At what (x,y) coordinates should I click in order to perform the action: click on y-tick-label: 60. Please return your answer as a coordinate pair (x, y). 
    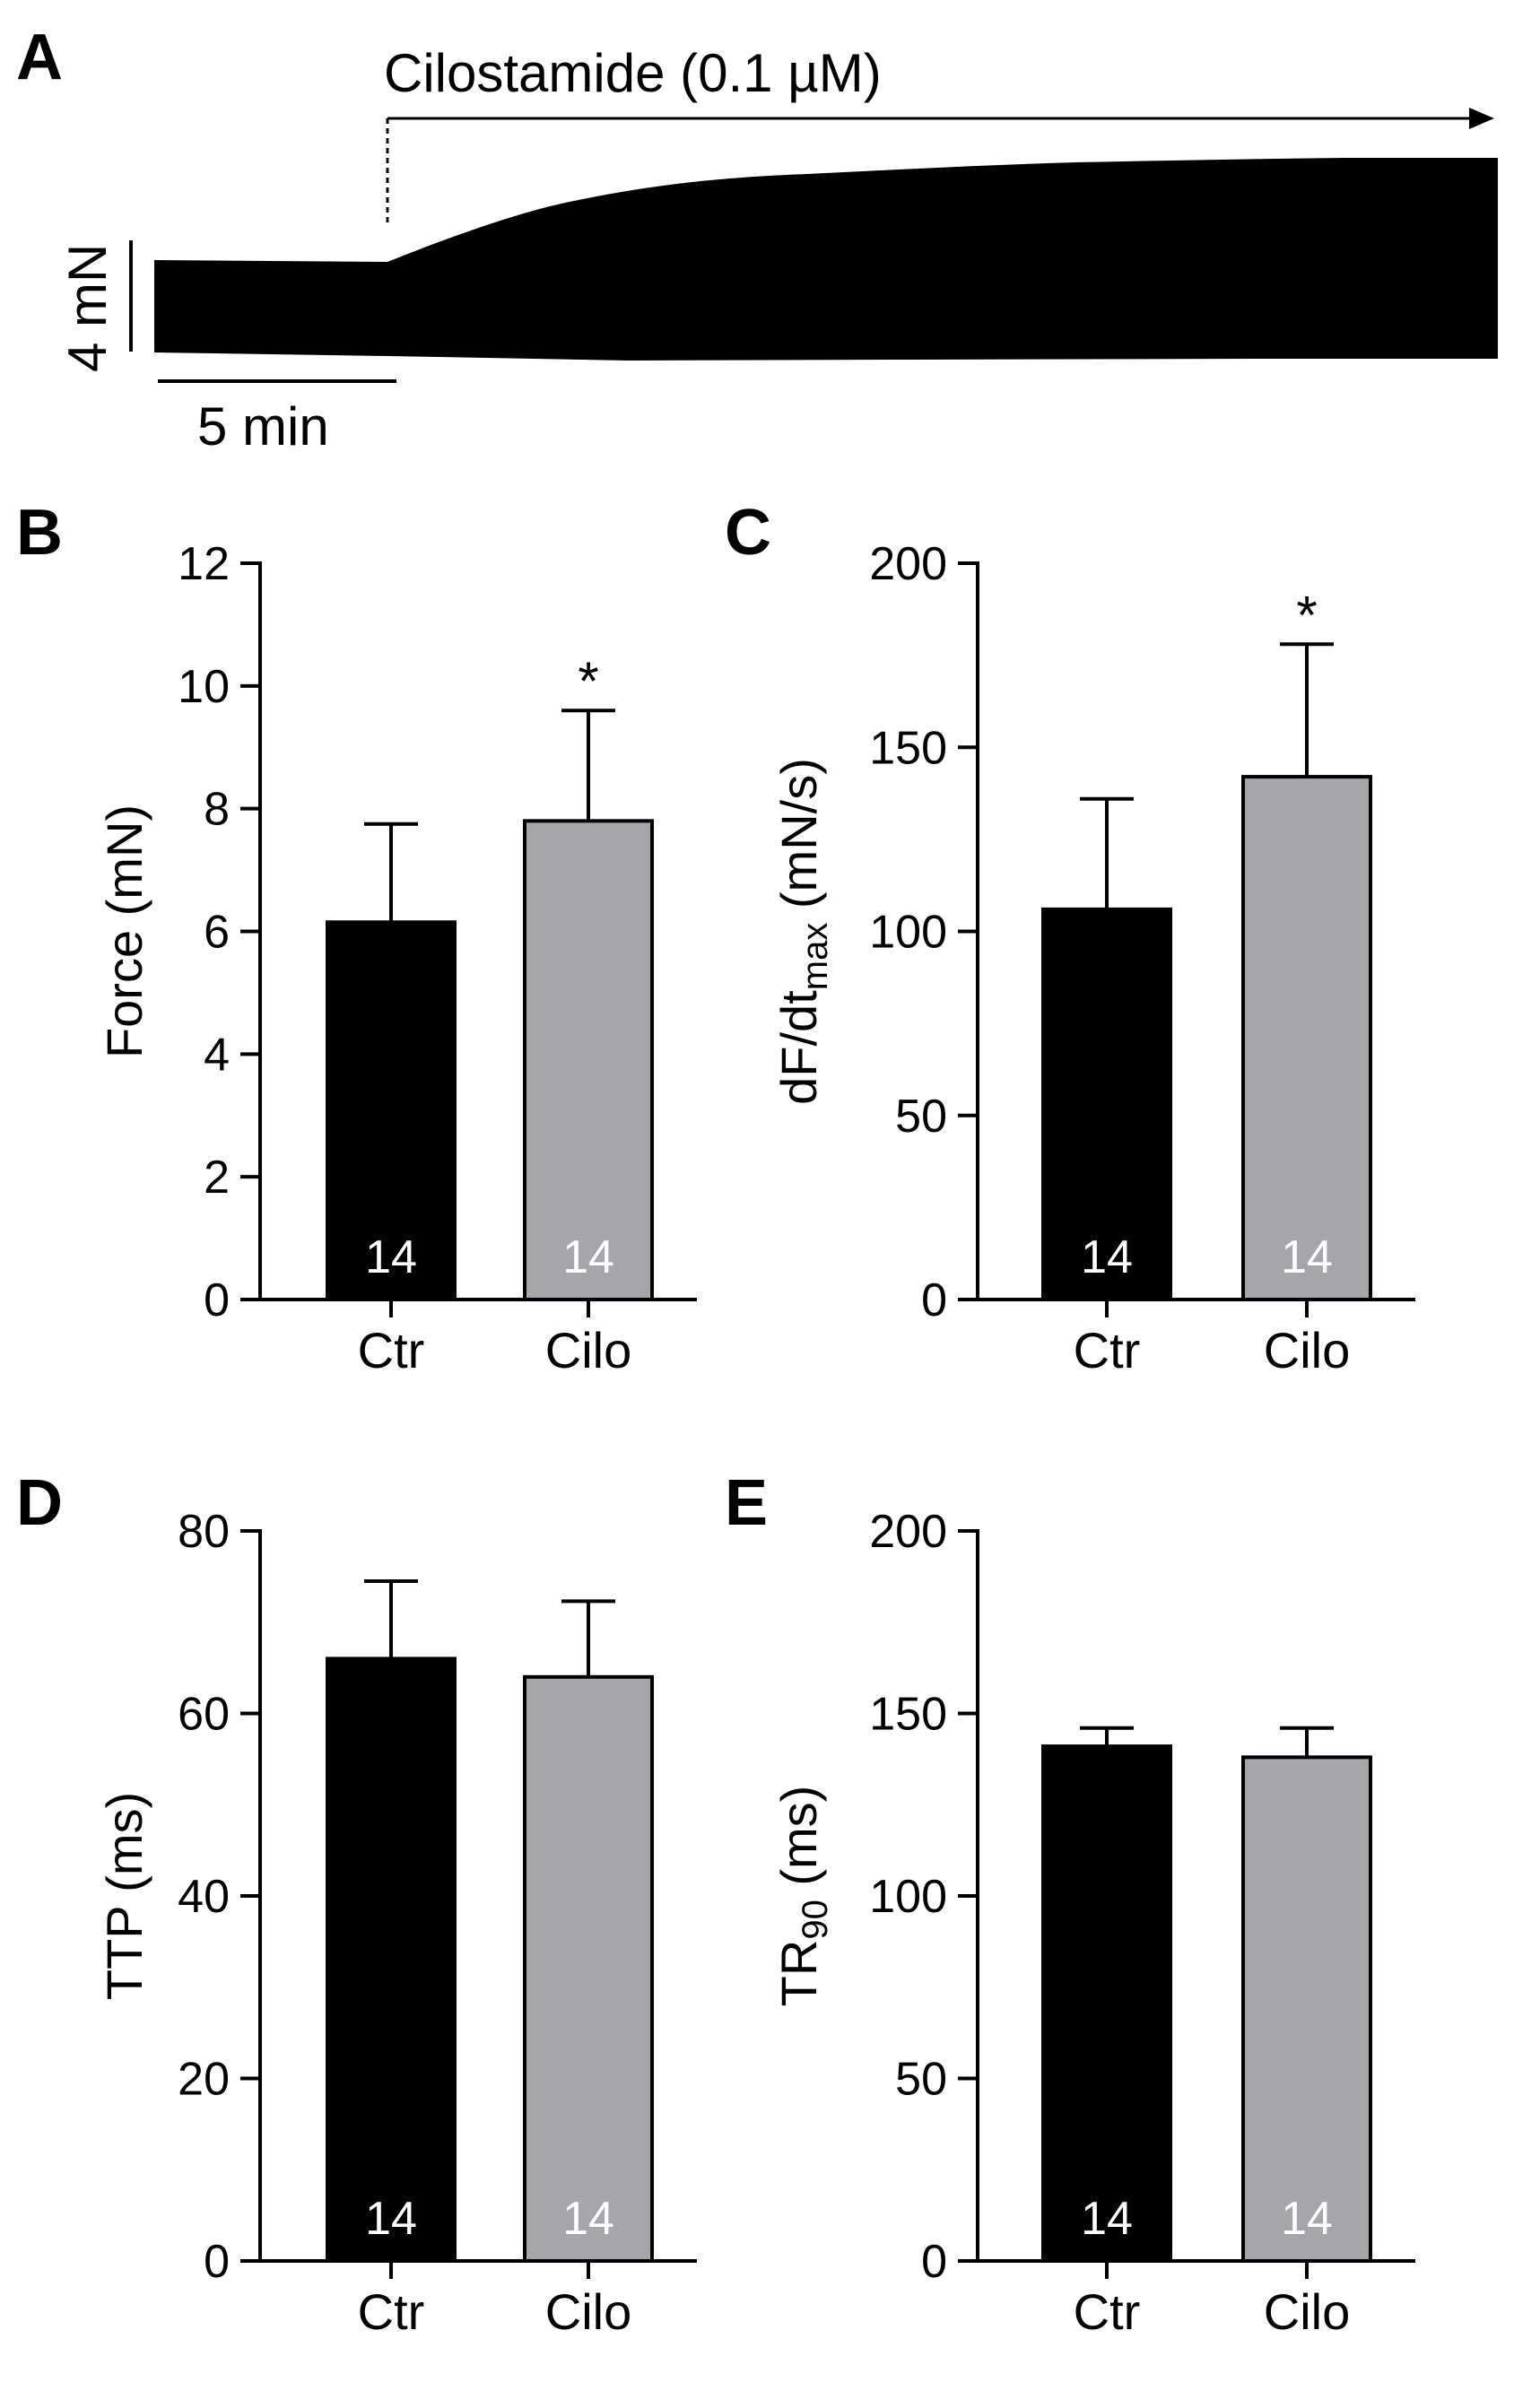
    Looking at the image, I should click on (204, 1715).